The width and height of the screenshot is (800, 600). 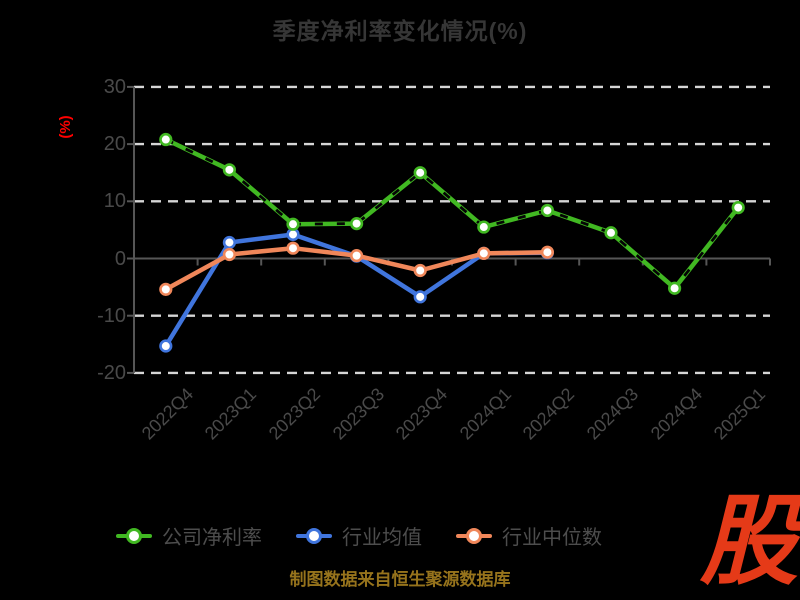 I want to click on legend-label: 公司净利率, so click(x=212, y=538).